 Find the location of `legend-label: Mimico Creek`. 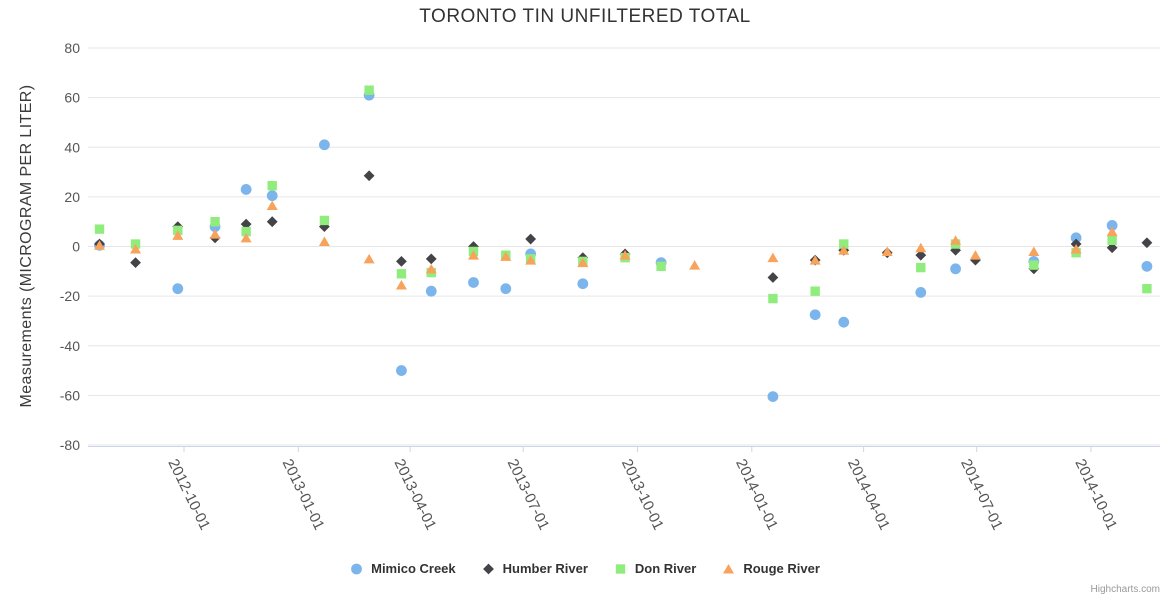

legend-label: Mimico Creek is located at coordinates (413, 568).